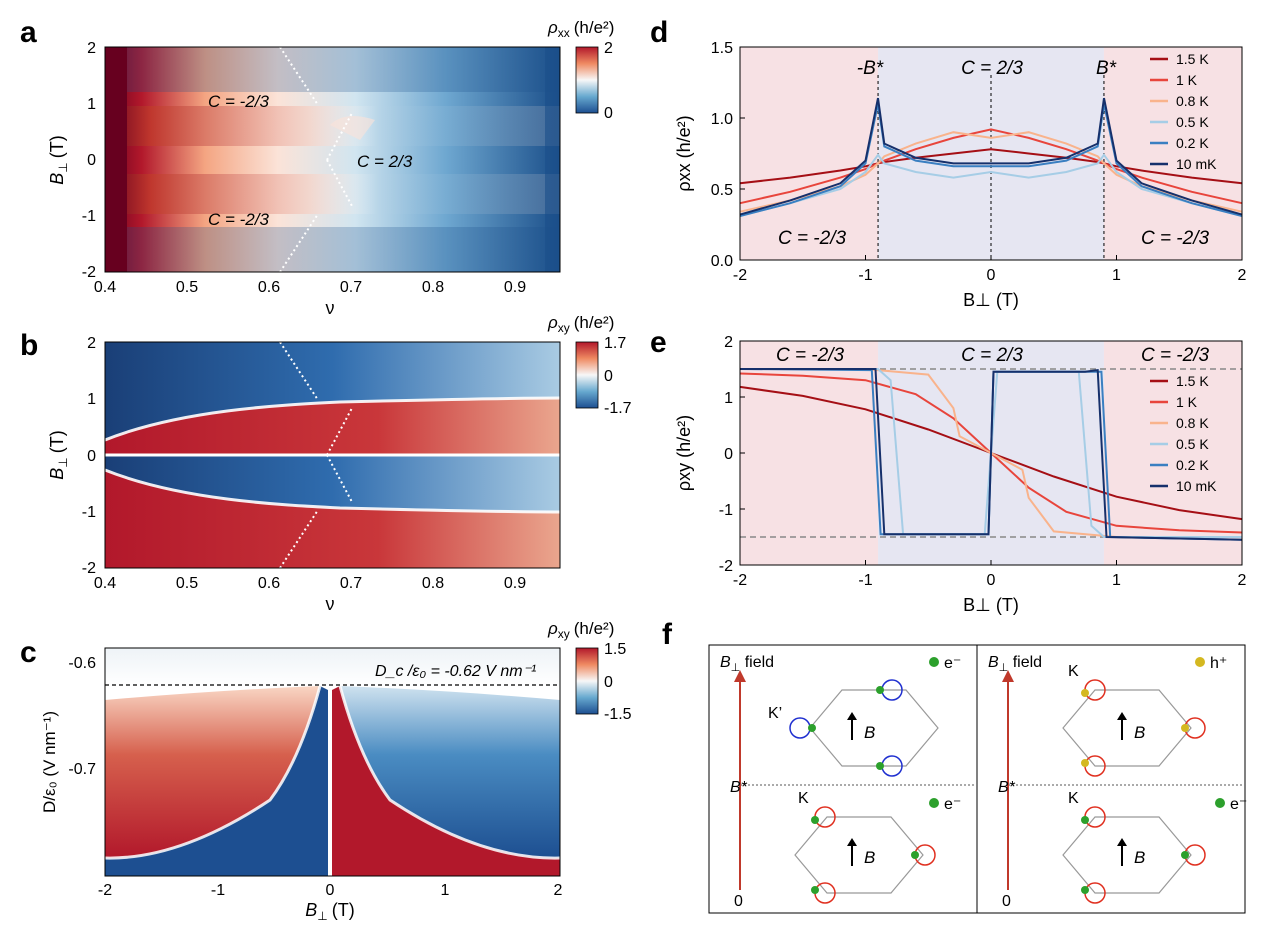 The width and height of the screenshot is (1269, 930). Describe the element at coordinates (608, 48) in the screenshot. I see `panel-a-cbar-tick: 2` at that location.